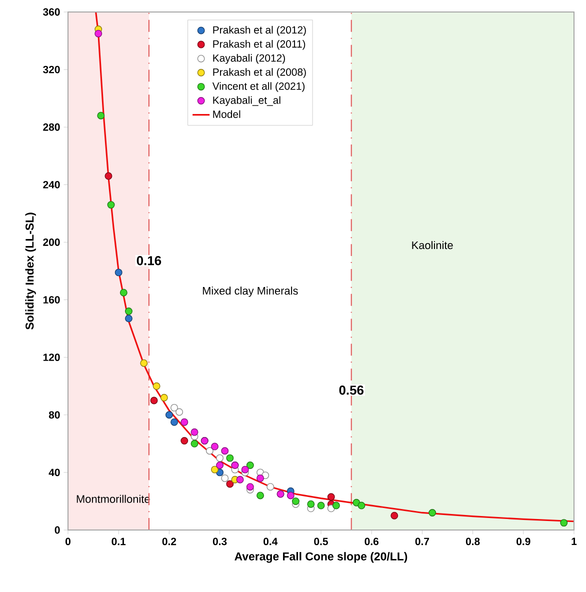 This screenshot has width=586, height=592. Describe the element at coordinates (54, 472) in the screenshot. I see `y-tick-label: 40` at that location.